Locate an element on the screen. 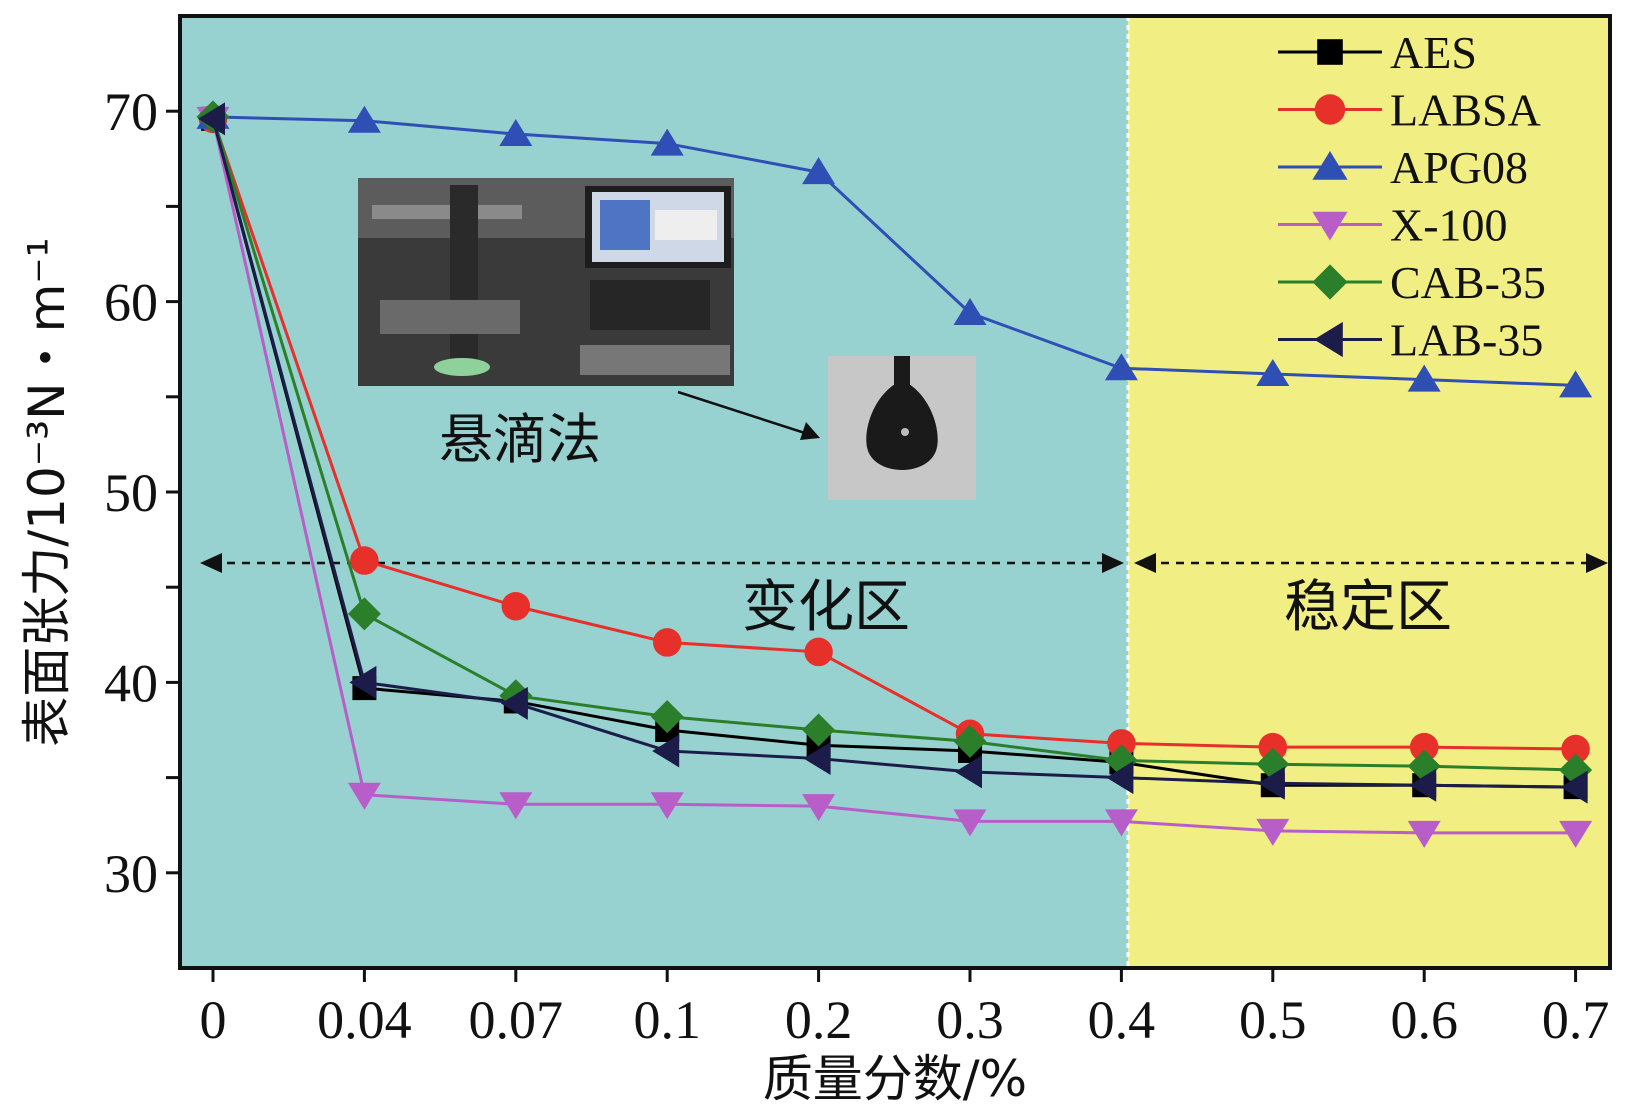 This screenshot has width=1640, height=1113. y-axis: 30 40 50 60 70 is located at coordinates (142, 493).